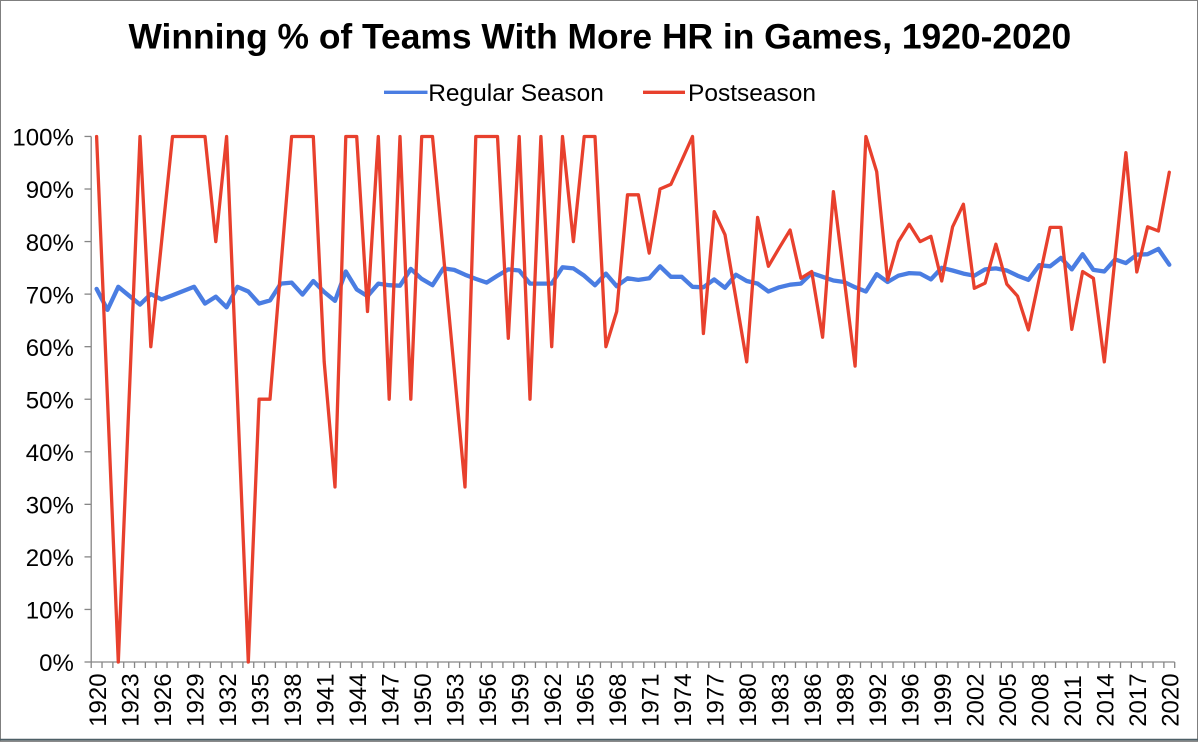 The image size is (1198, 747). What do you see at coordinates (325, 699) in the screenshot?
I see `svg-text: 1941` at bounding box center [325, 699].